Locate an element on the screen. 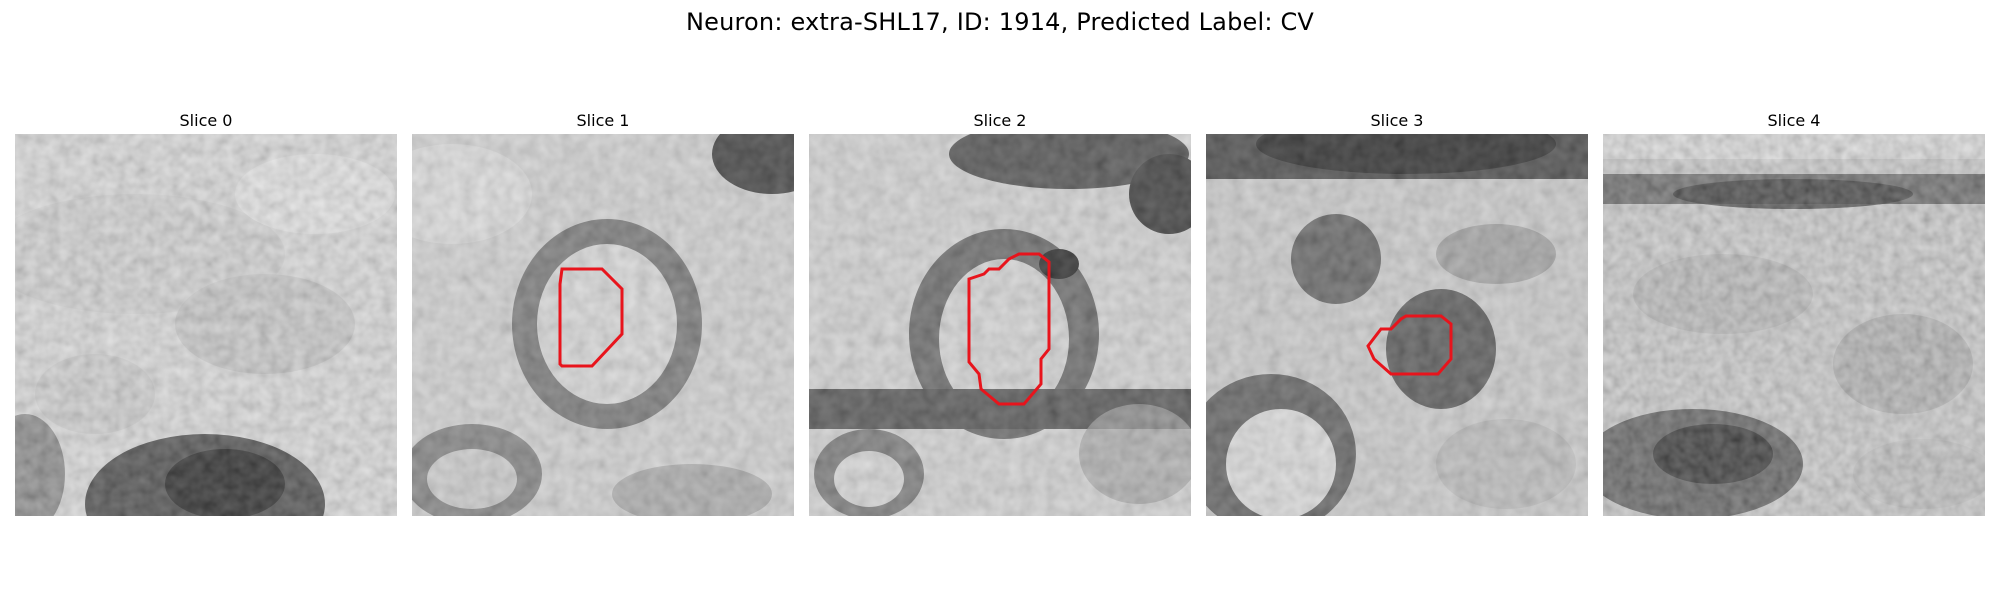 Image resolution: width=2000 pixels, height=600 pixels. slice-panel-1: Slice 1 is located at coordinates (603, 313).